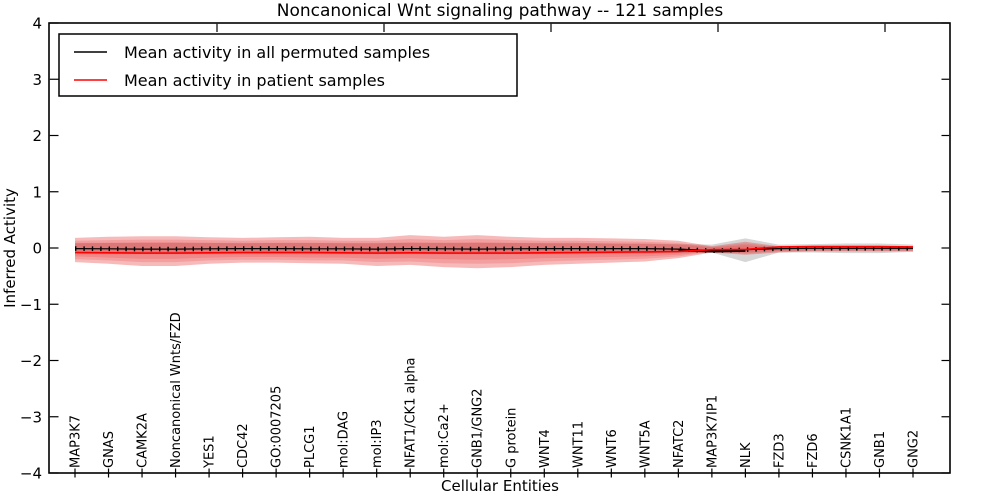  Describe the element at coordinates (76, 441) in the screenshot. I see `x-tick-label: MAP3K7` at that location.